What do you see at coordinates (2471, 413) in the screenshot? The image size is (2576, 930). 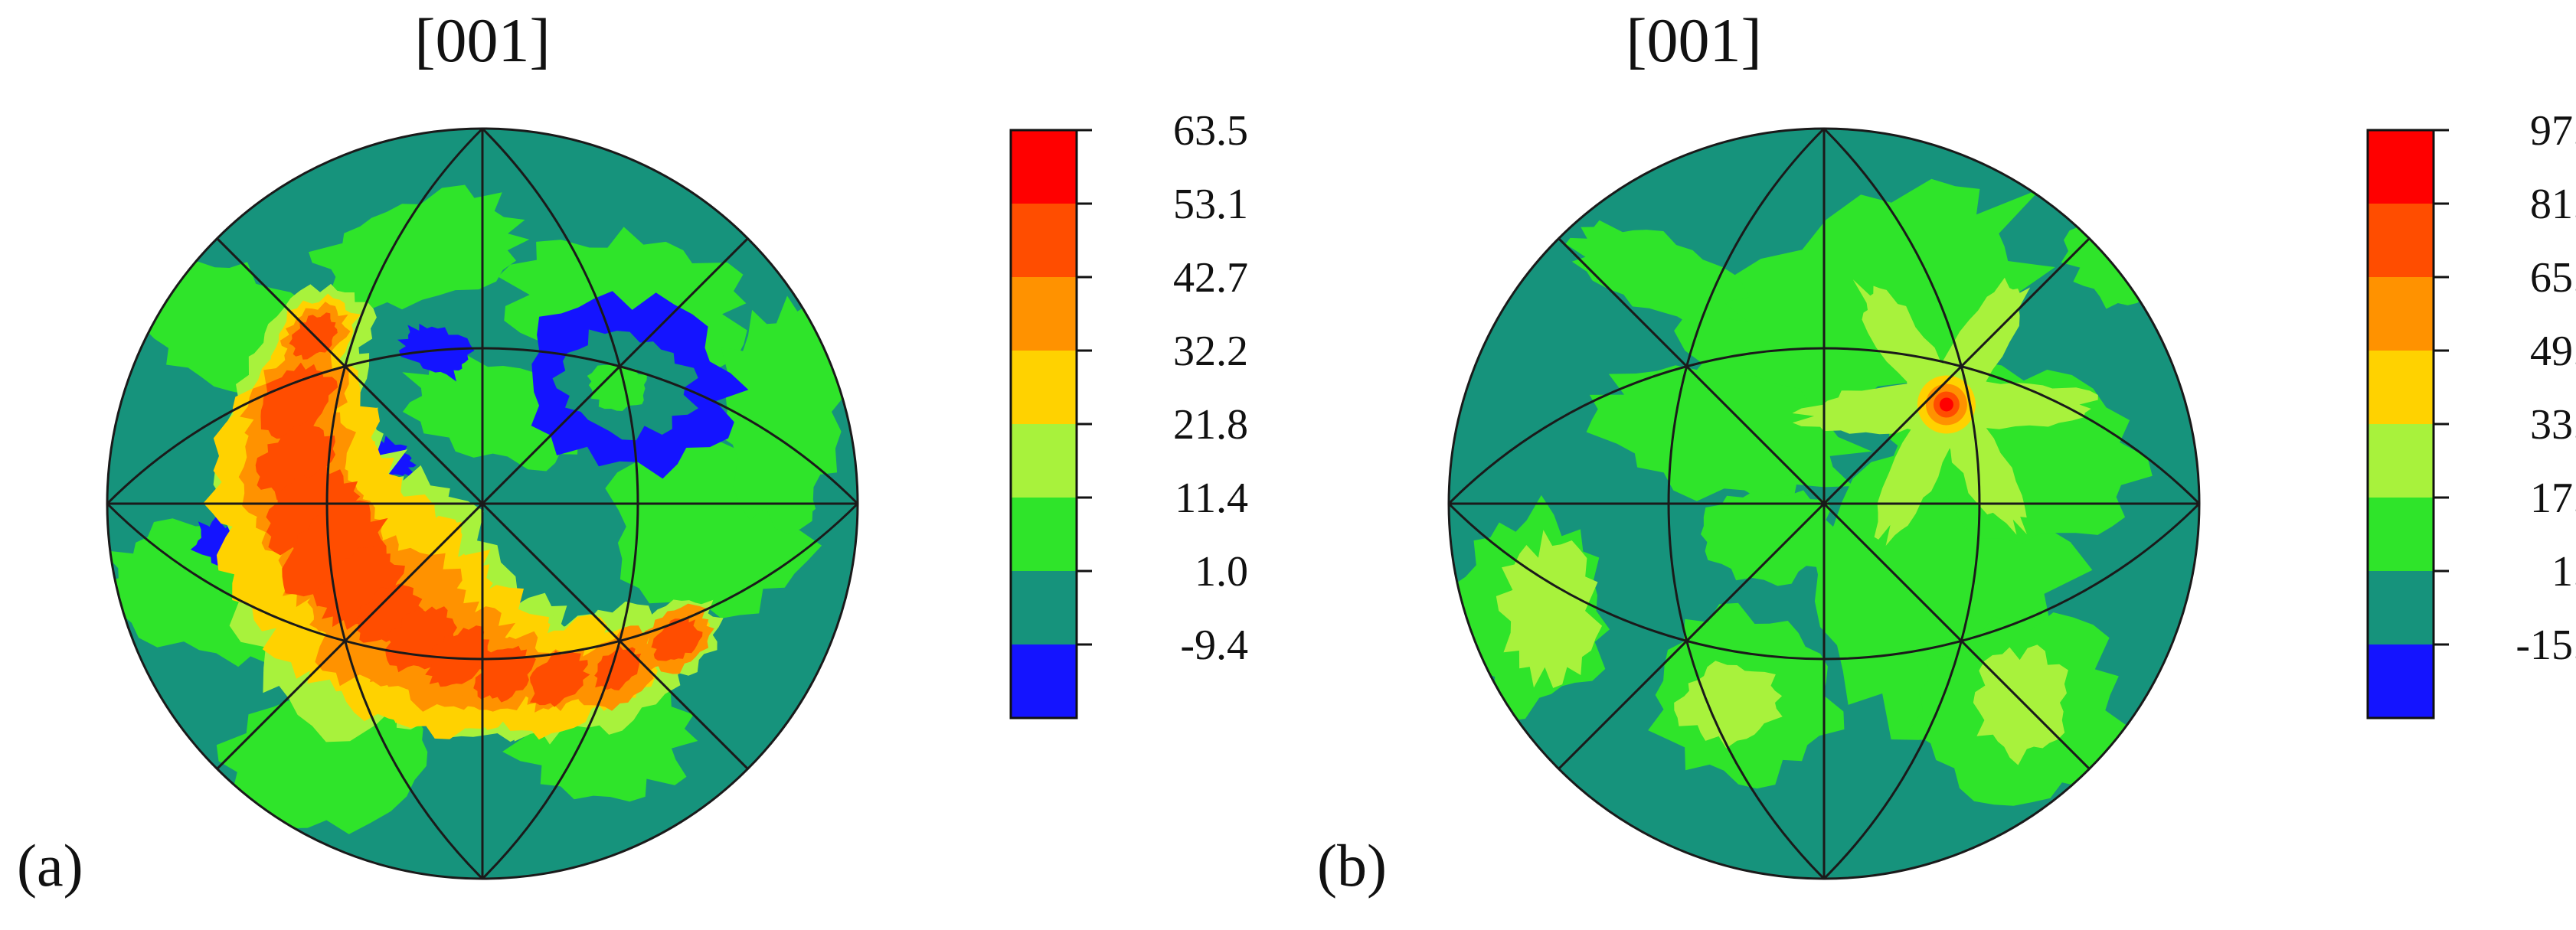 I see `colorbar-b: 97.3 81.2 65.2 49.1 33.1 17.0 1.0 -15.0` at bounding box center [2471, 413].